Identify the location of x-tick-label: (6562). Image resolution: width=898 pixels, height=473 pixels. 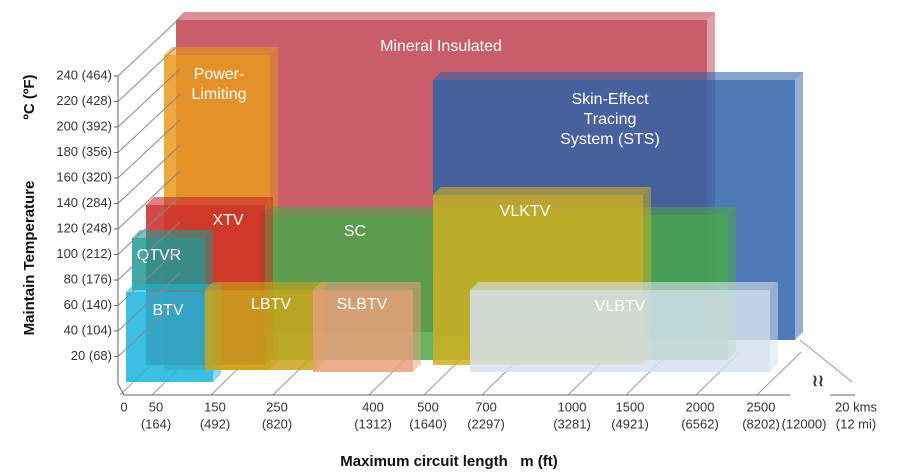
(700, 423).